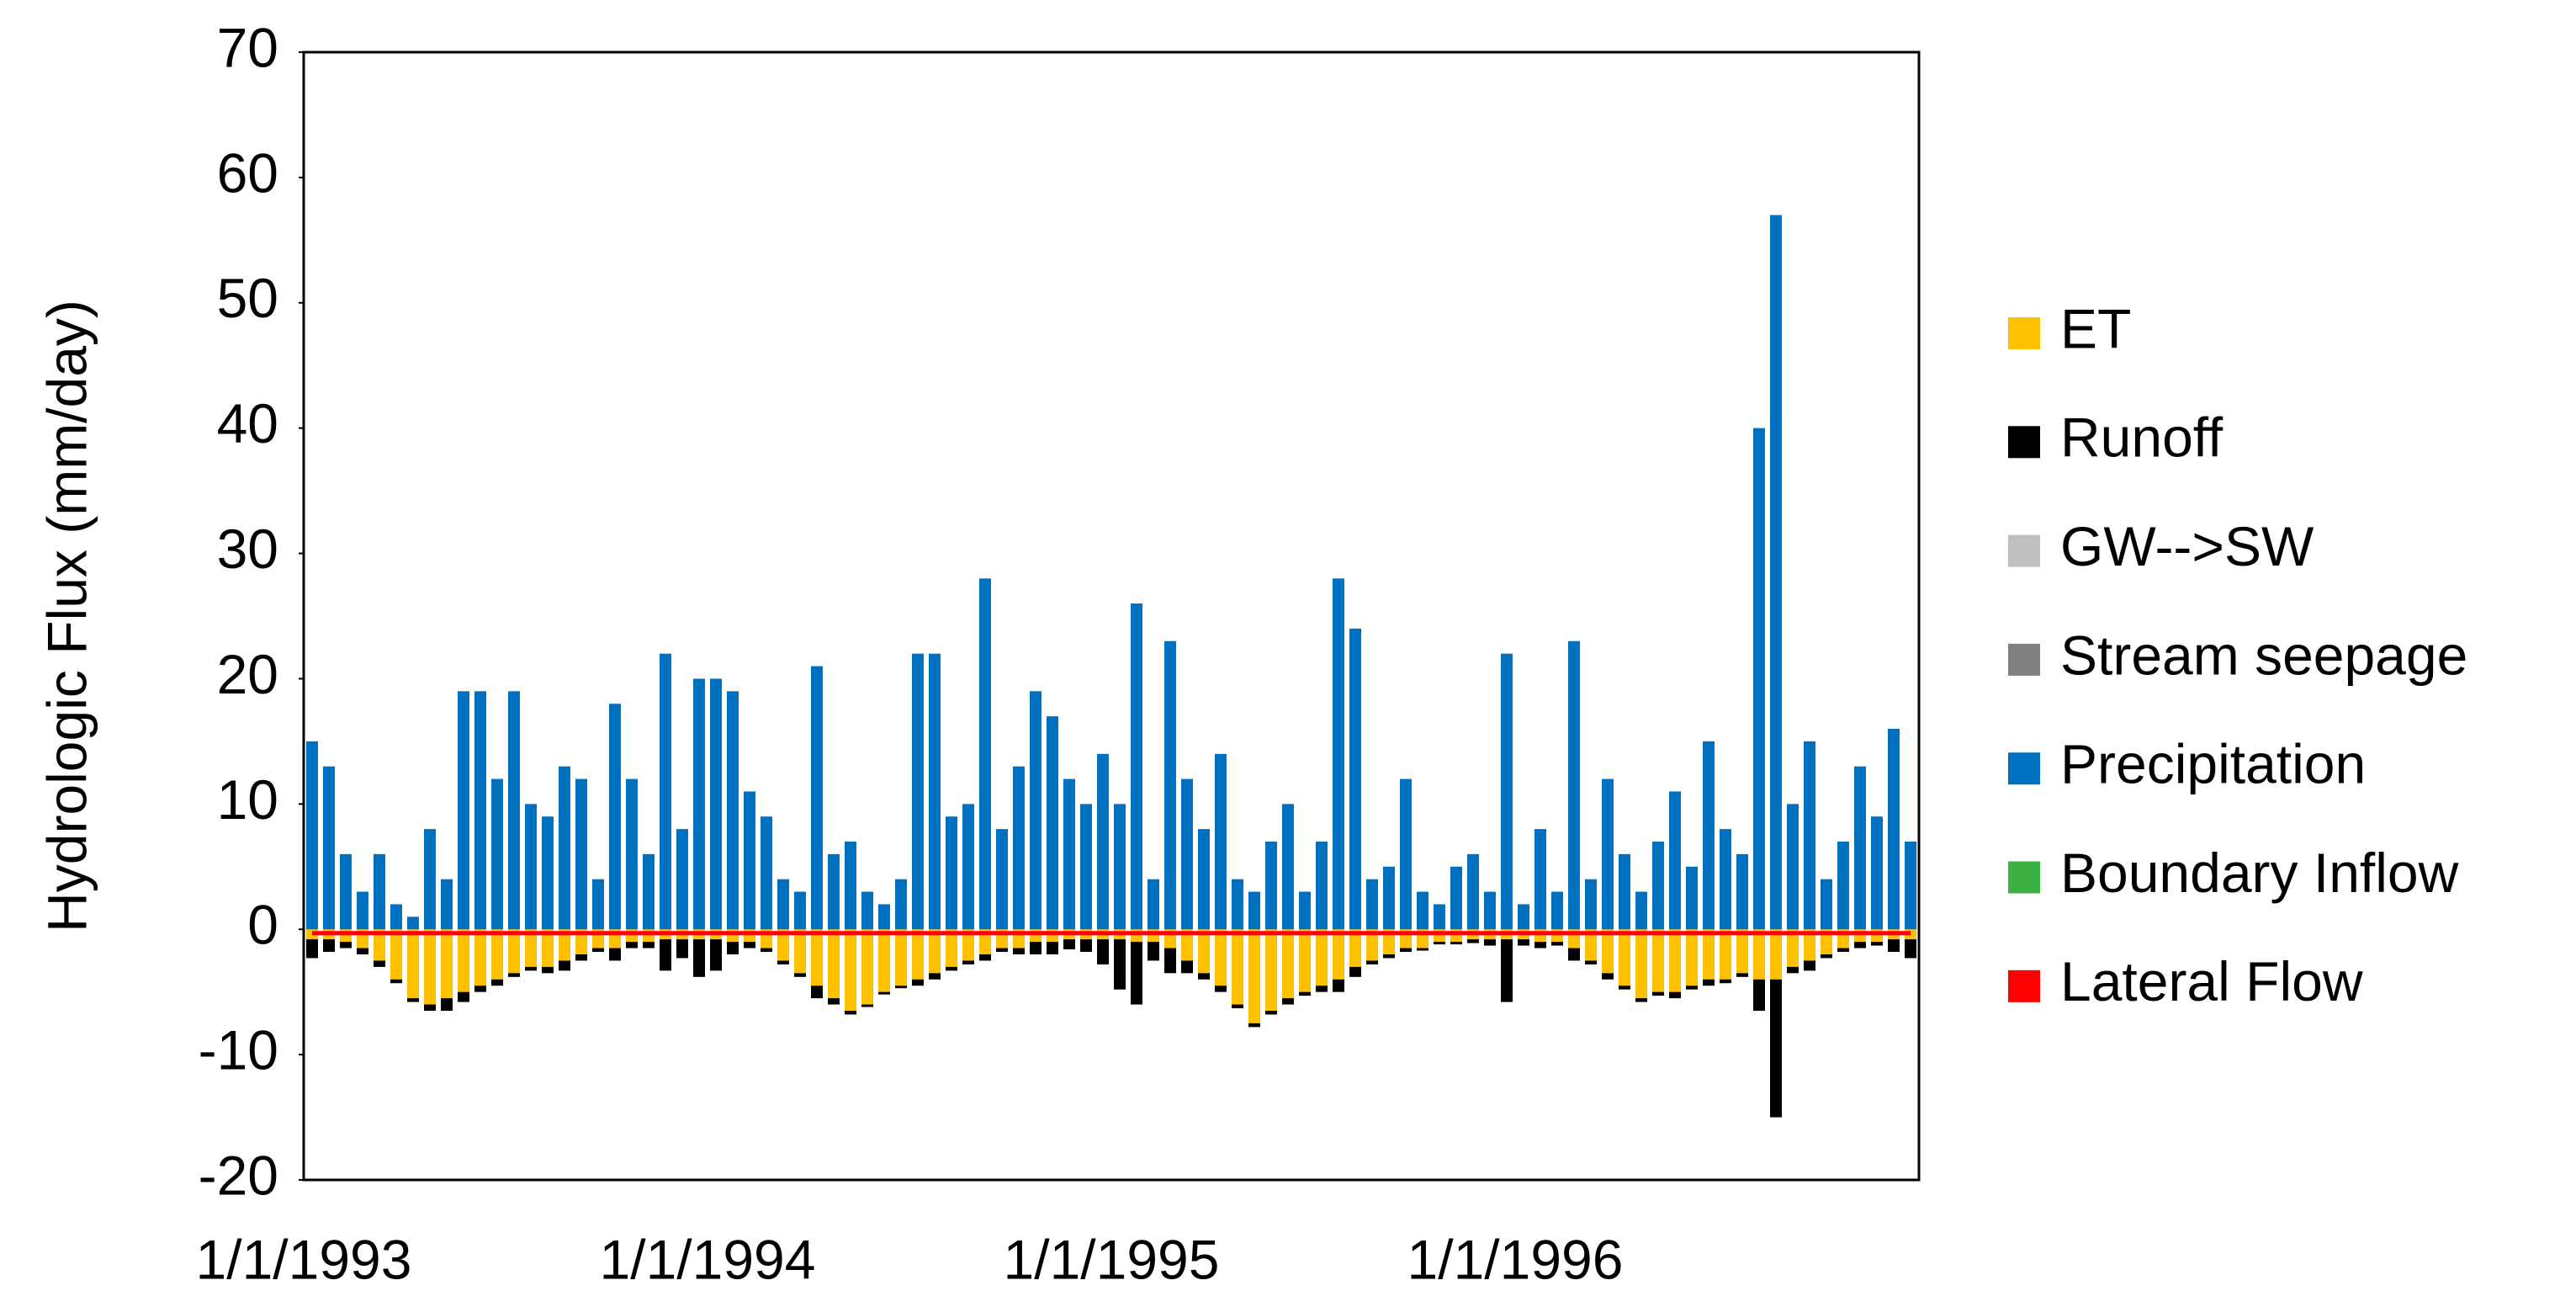 Image resolution: width=2576 pixels, height=1307 pixels. I want to click on y-tick-label: 30, so click(248, 549).